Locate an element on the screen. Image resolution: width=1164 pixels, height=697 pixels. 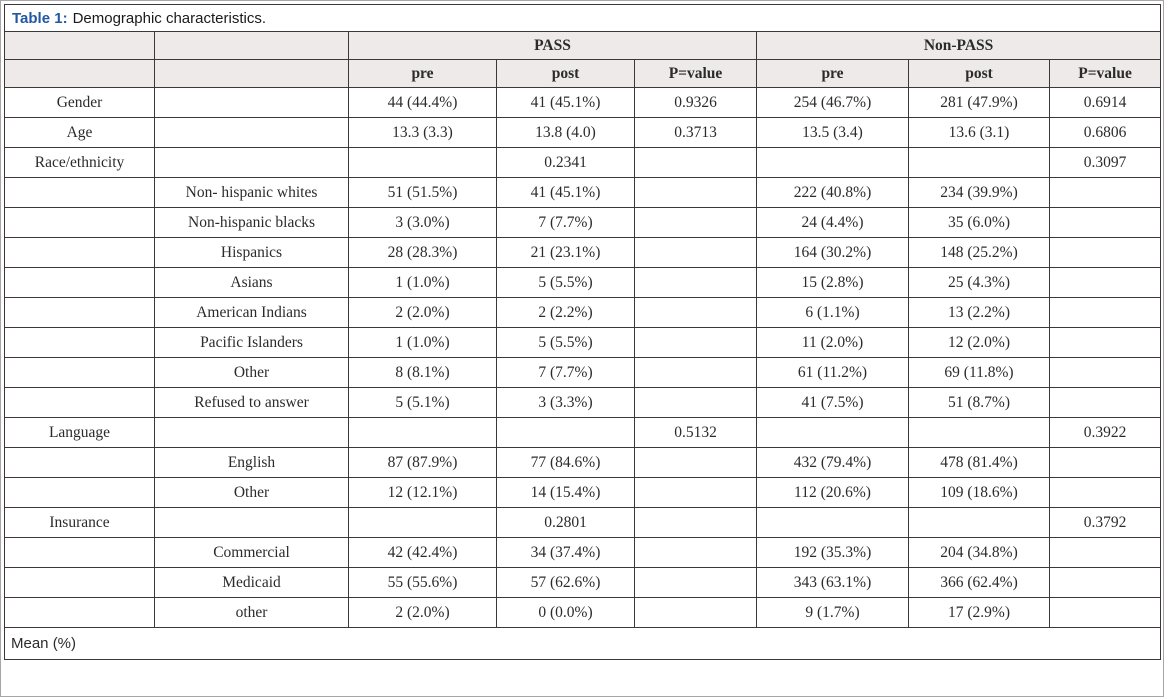
cell-pass-post: 13.8 (4.0) is located at coordinates (565, 132).